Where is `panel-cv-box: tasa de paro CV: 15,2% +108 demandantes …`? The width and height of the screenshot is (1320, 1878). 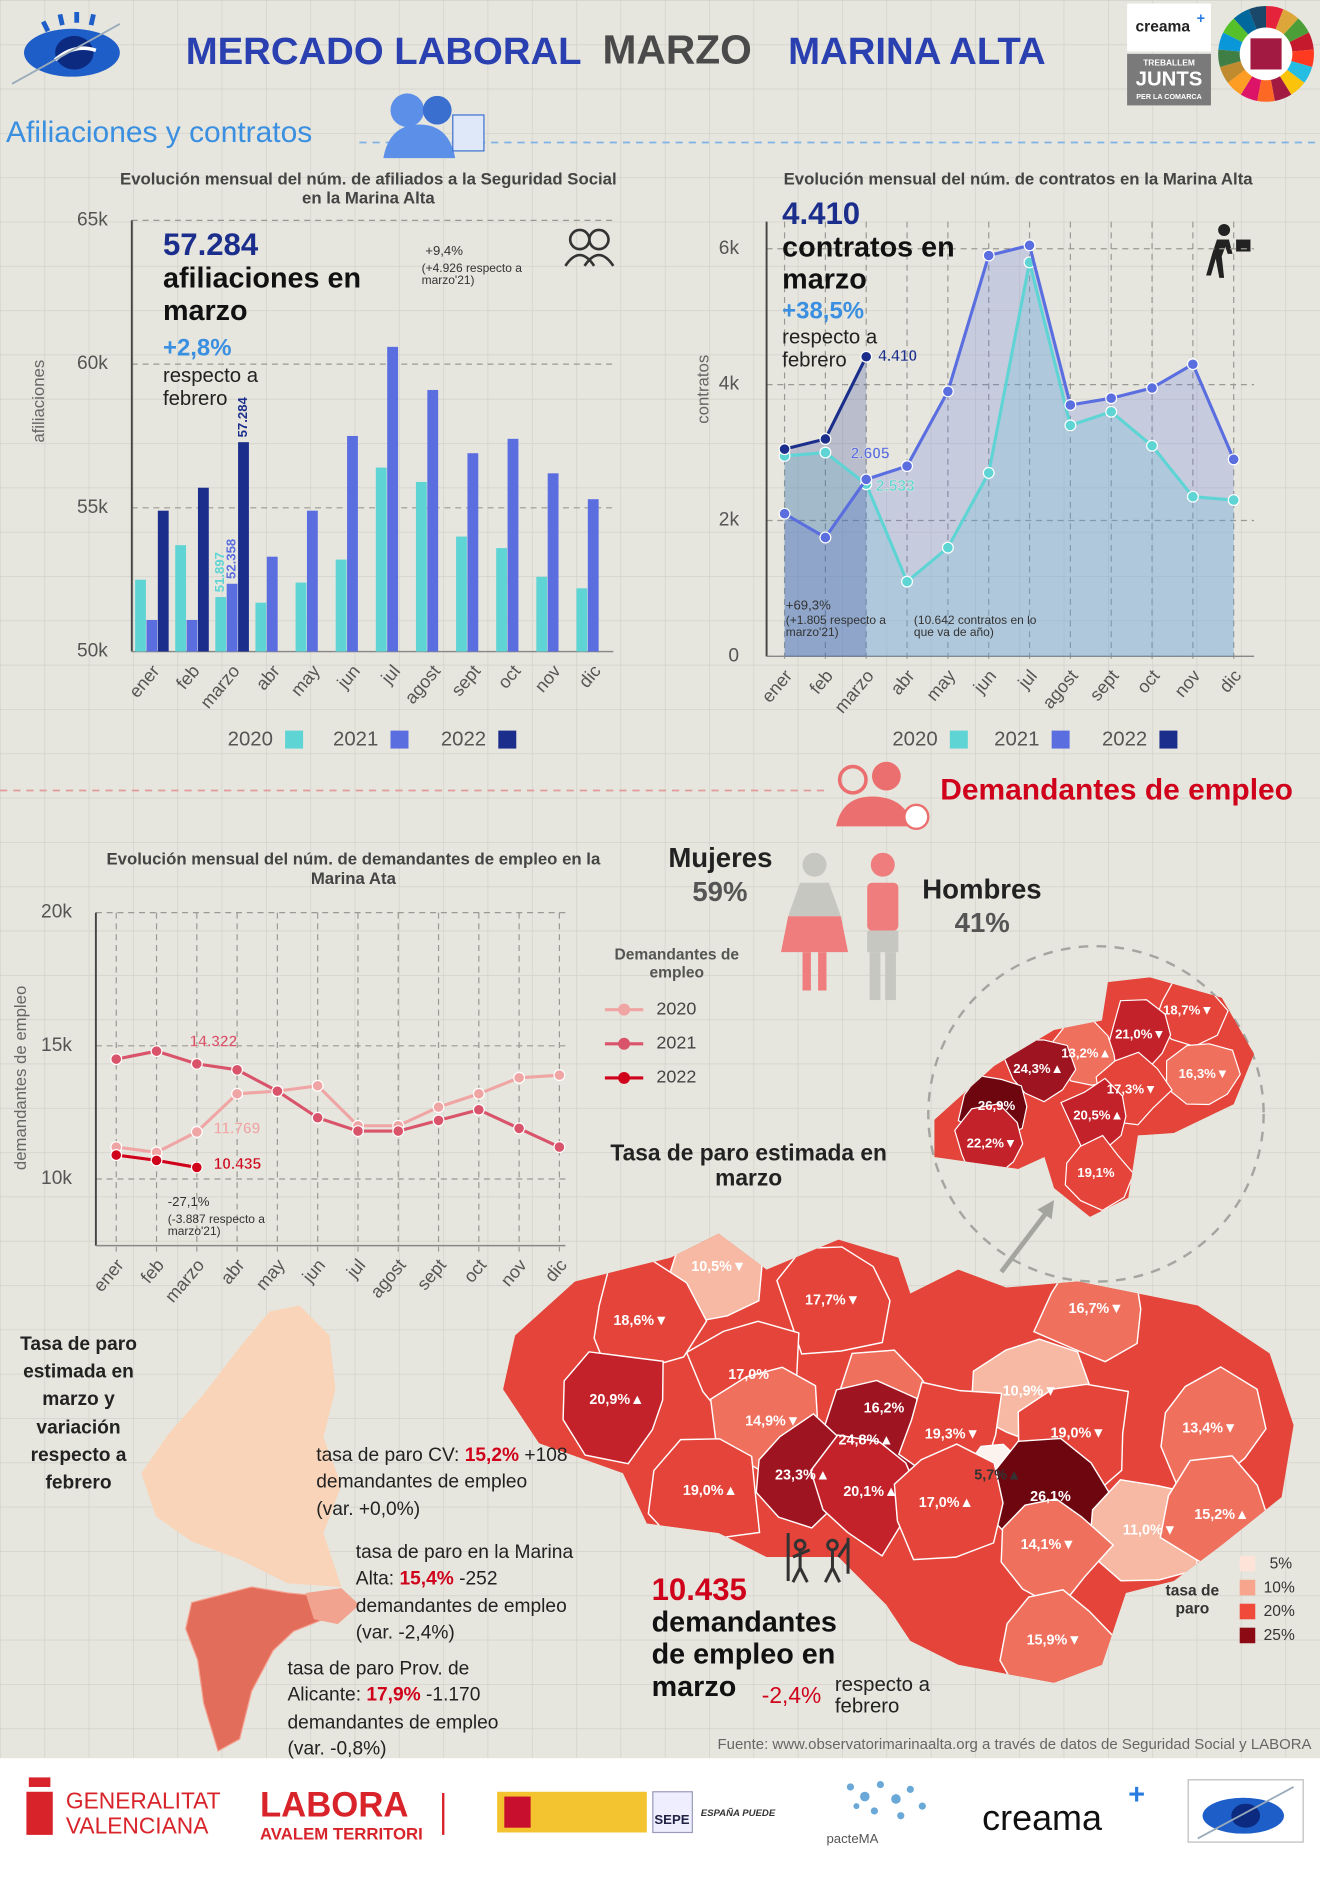
panel-cv-box: tasa de paro CV: 15,2% +108 demandantes … is located at coordinates (441, 1482).